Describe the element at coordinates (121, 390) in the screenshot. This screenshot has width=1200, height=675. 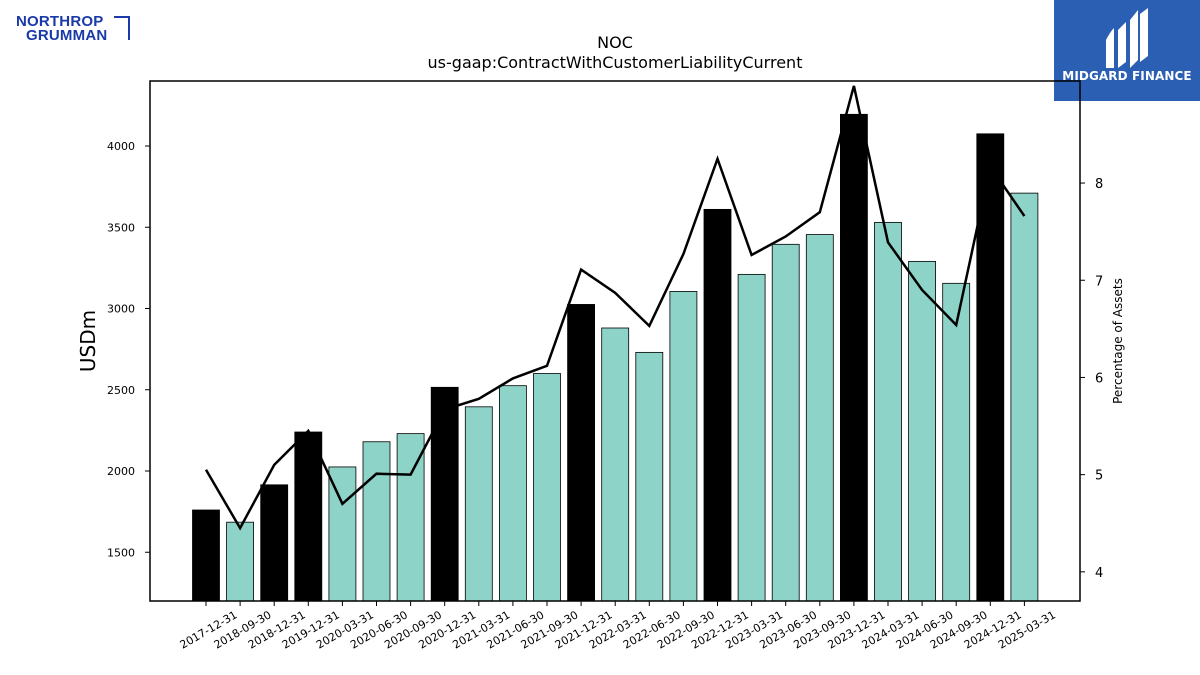
I see `y-tick-label: 2500` at that location.